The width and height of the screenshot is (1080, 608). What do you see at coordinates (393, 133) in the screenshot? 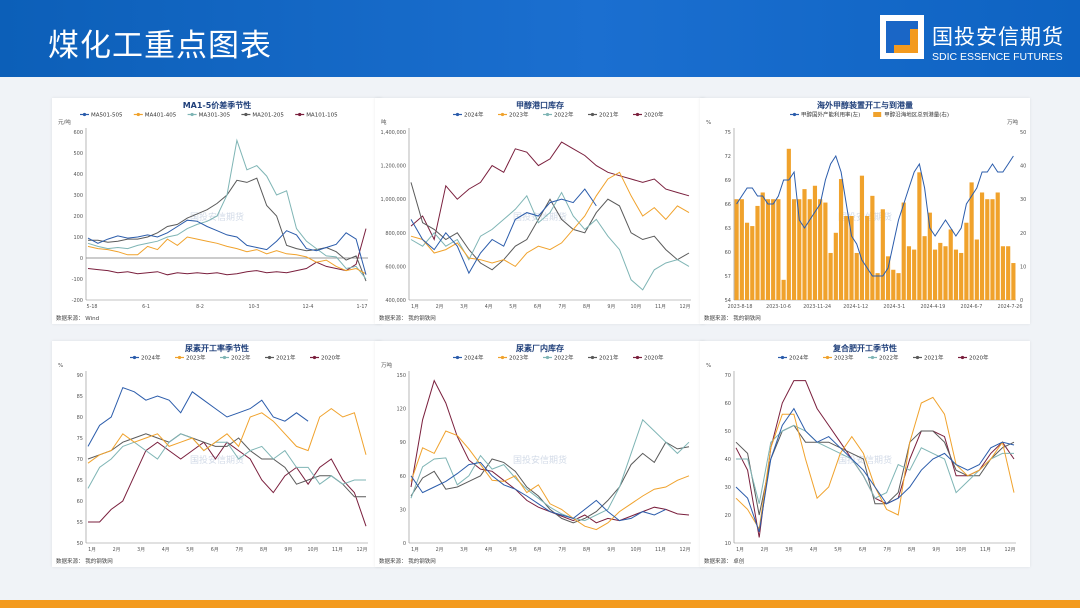
I see `y-tick-label: 1,400,000` at bounding box center [393, 133].